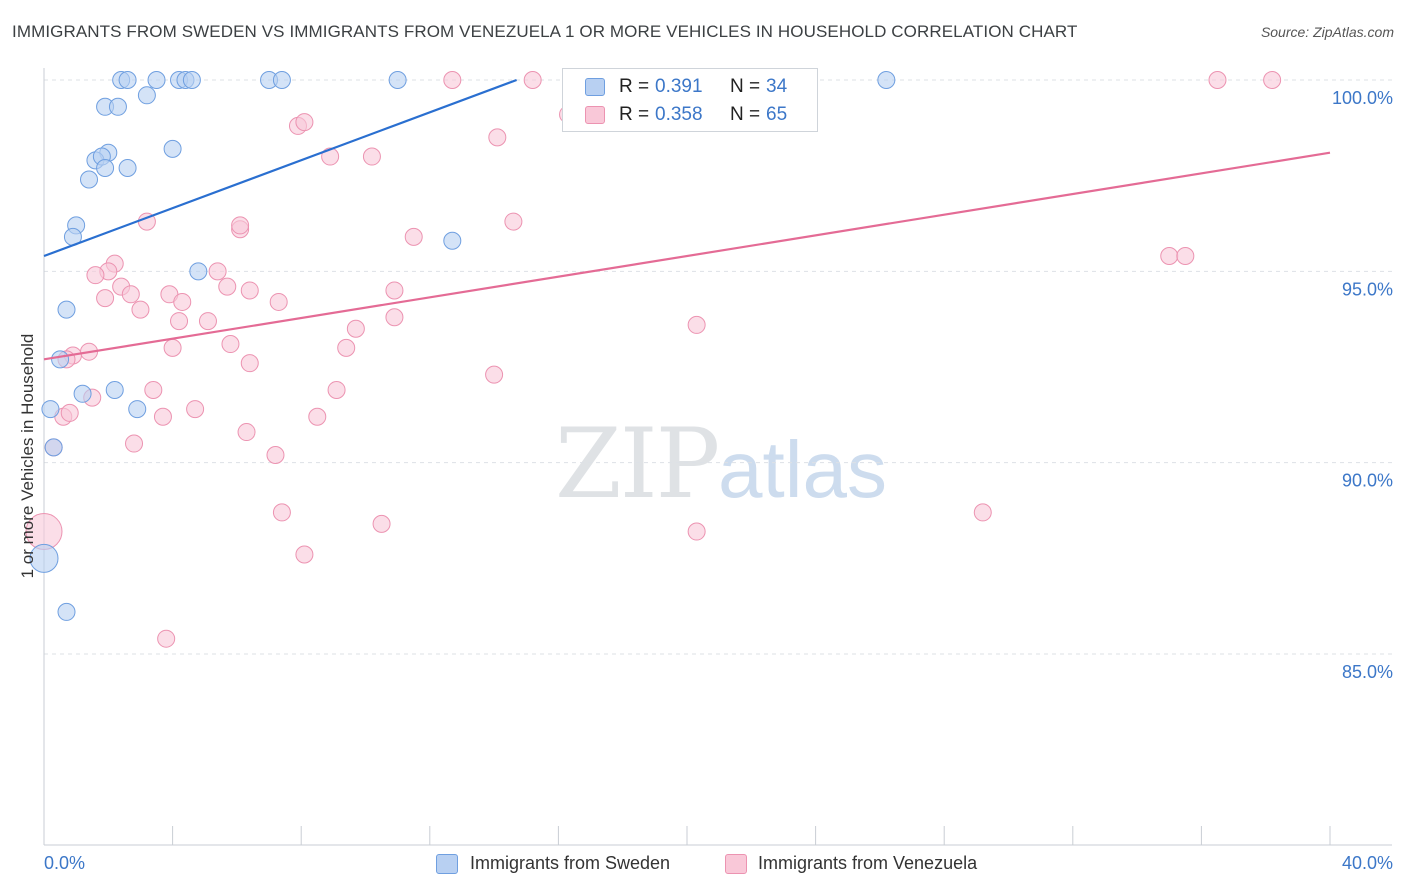 The height and width of the screenshot is (892, 1406). Describe the element at coordinates (777, 86) in the screenshot. I see `sweden-n-value: 34` at that location.